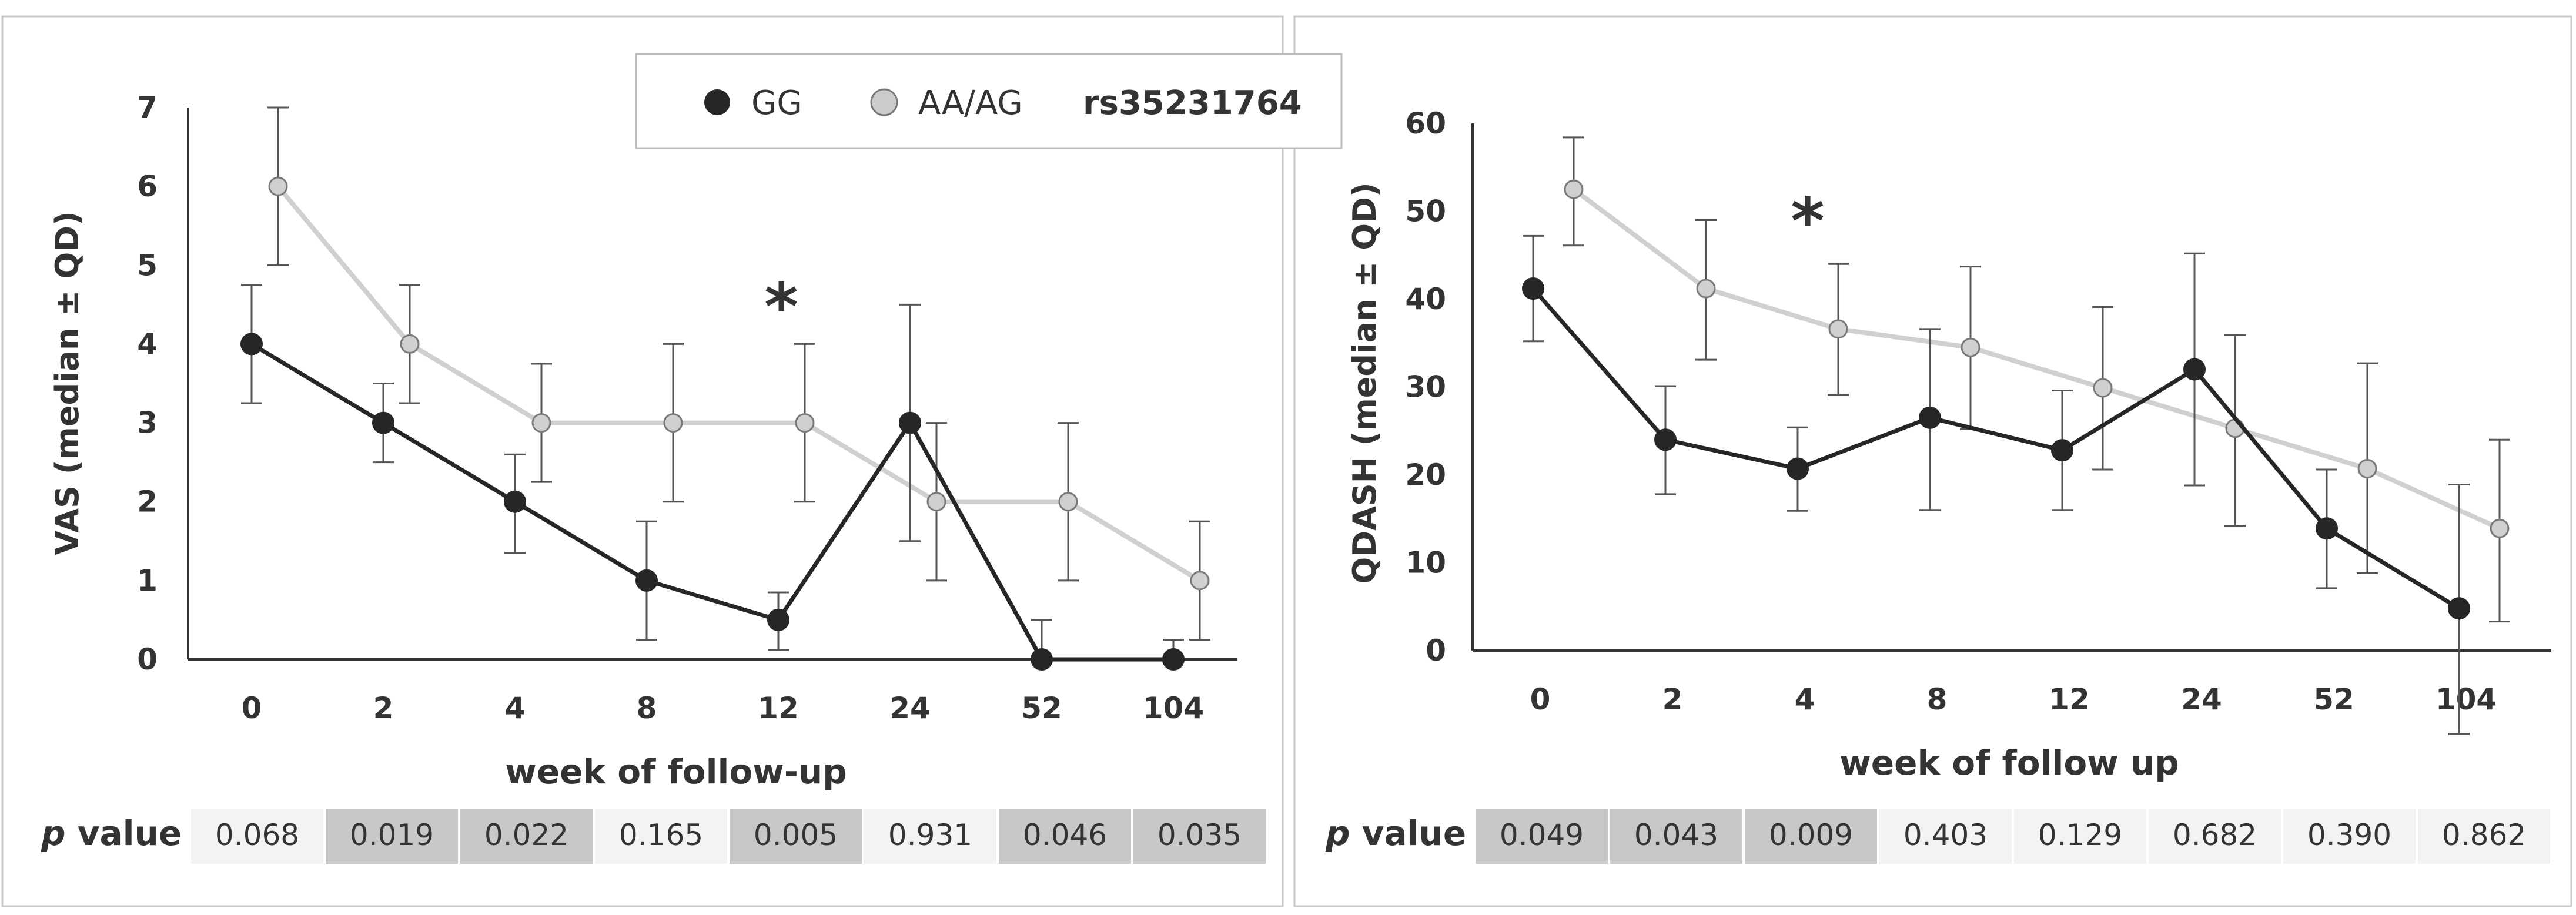 The width and height of the screenshot is (2576, 915). I want to click on x-tick-label: 52, so click(2333, 699).